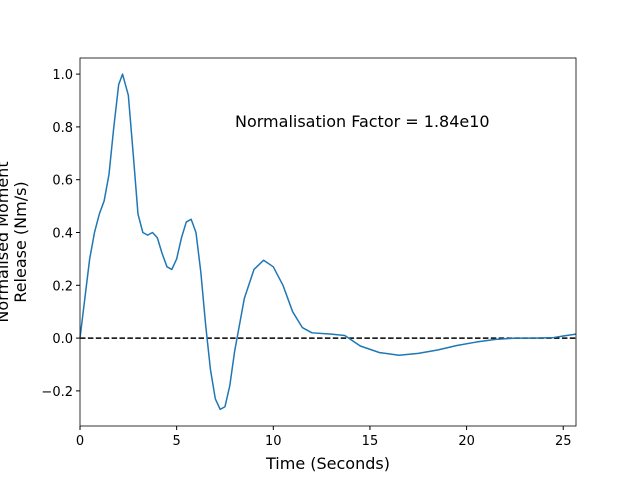 Image resolution: width=640 pixels, height=480 pixels. Describe the element at coordinates (177, 441) in the screenshot. I see `x-tick-label: 5` at that location.